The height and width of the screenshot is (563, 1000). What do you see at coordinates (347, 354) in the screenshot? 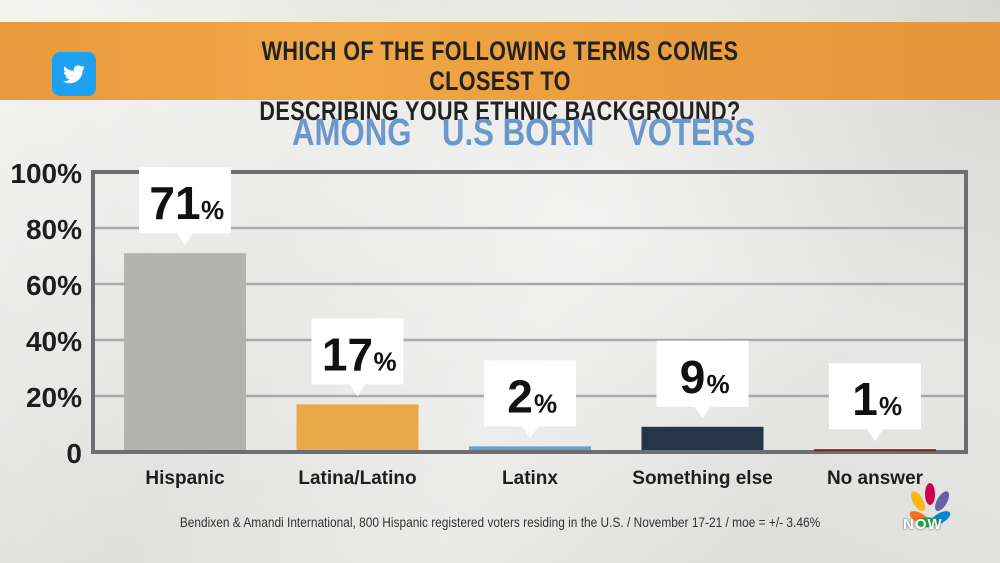
I see `value-label: 17` at bounding box center [347, 354].